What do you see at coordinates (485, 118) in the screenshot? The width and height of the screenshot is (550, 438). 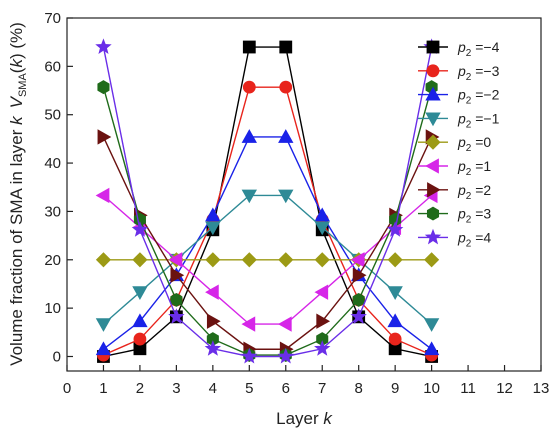 I see `legend-label-value: =−1` at bounding box center [485, 118].